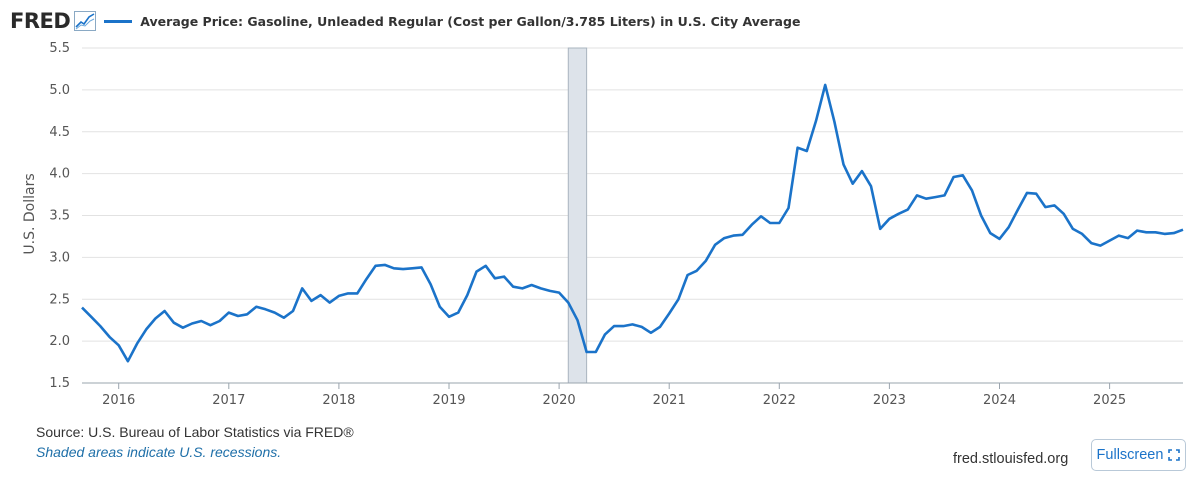 This screenshot has height=489, width=1200. Describe the element at coordinates (30, 213) in the screenshot. I see `y-axis-label: U.S. Dollars` at that location.